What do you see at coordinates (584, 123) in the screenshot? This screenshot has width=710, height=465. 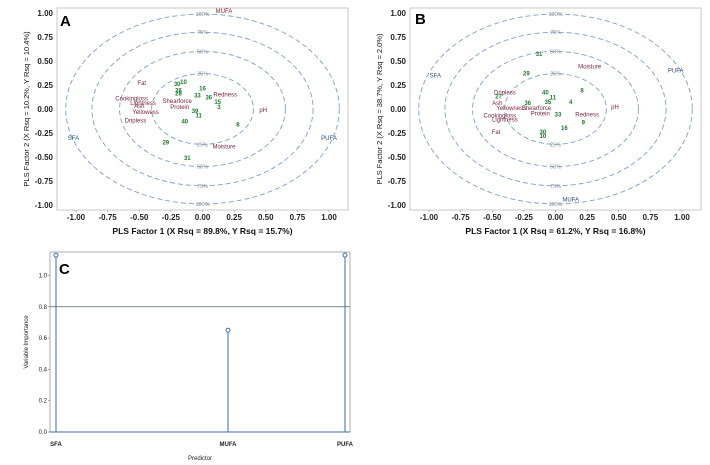 I see `observation-label: 9` at bounding box center [584, 123].